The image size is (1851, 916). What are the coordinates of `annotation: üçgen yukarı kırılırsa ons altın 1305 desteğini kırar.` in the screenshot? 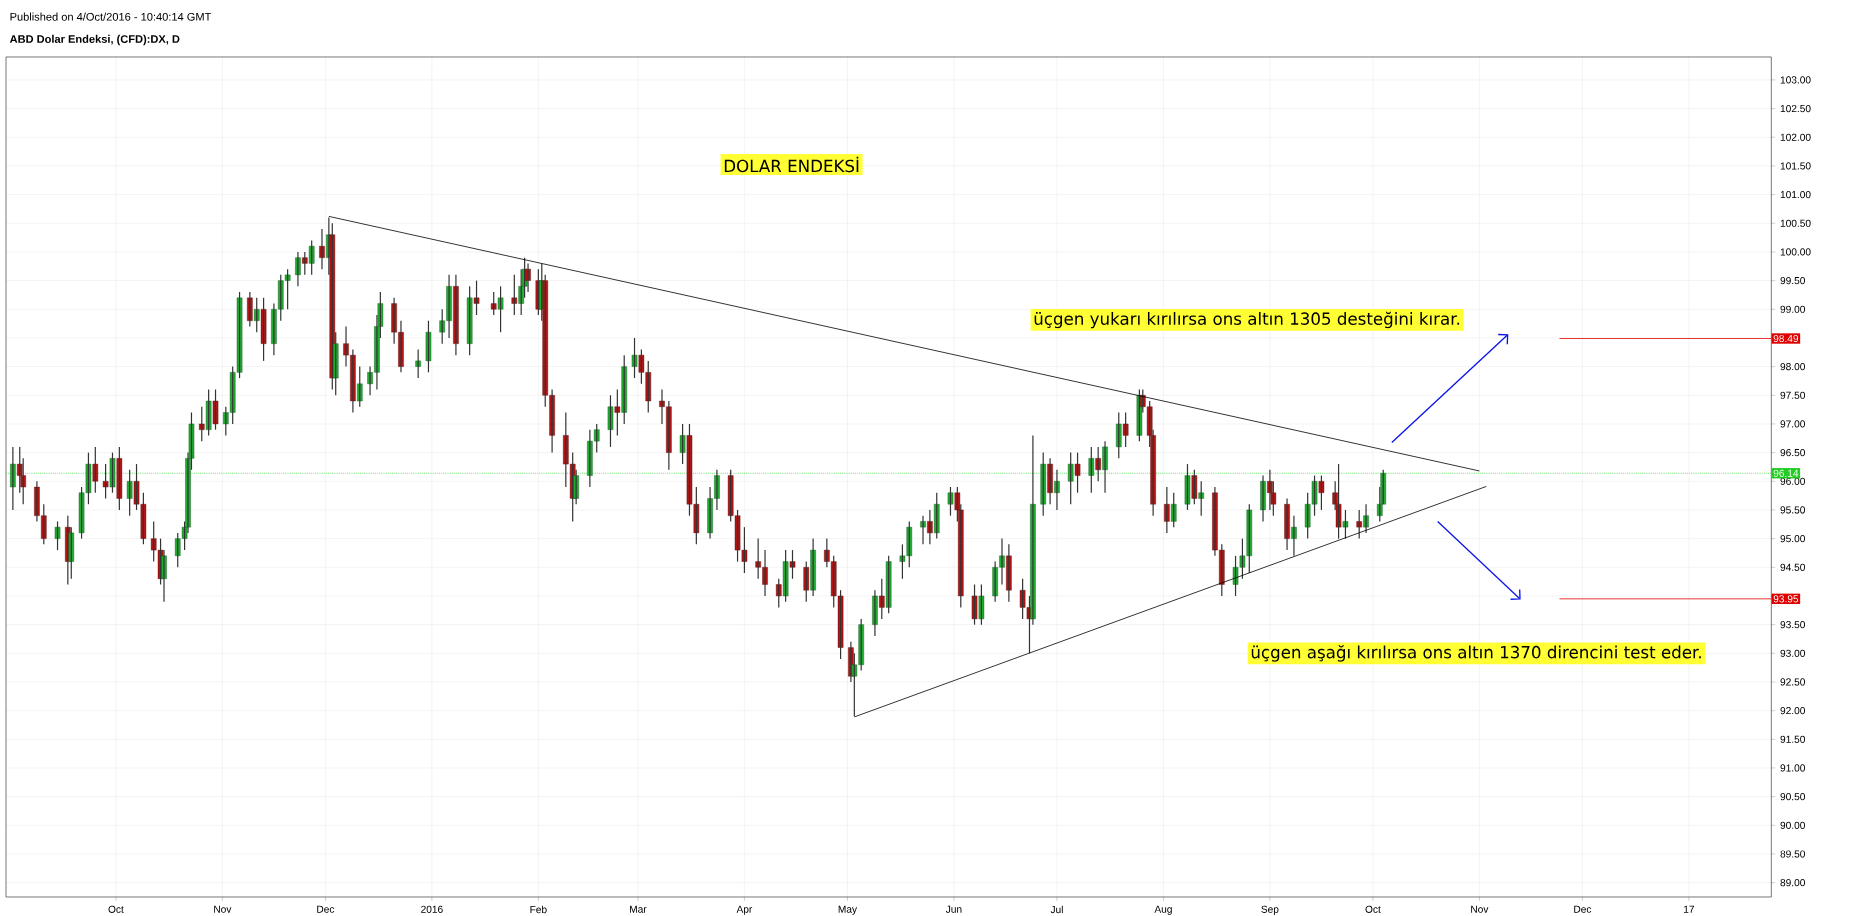 It's located at (1247, 320).